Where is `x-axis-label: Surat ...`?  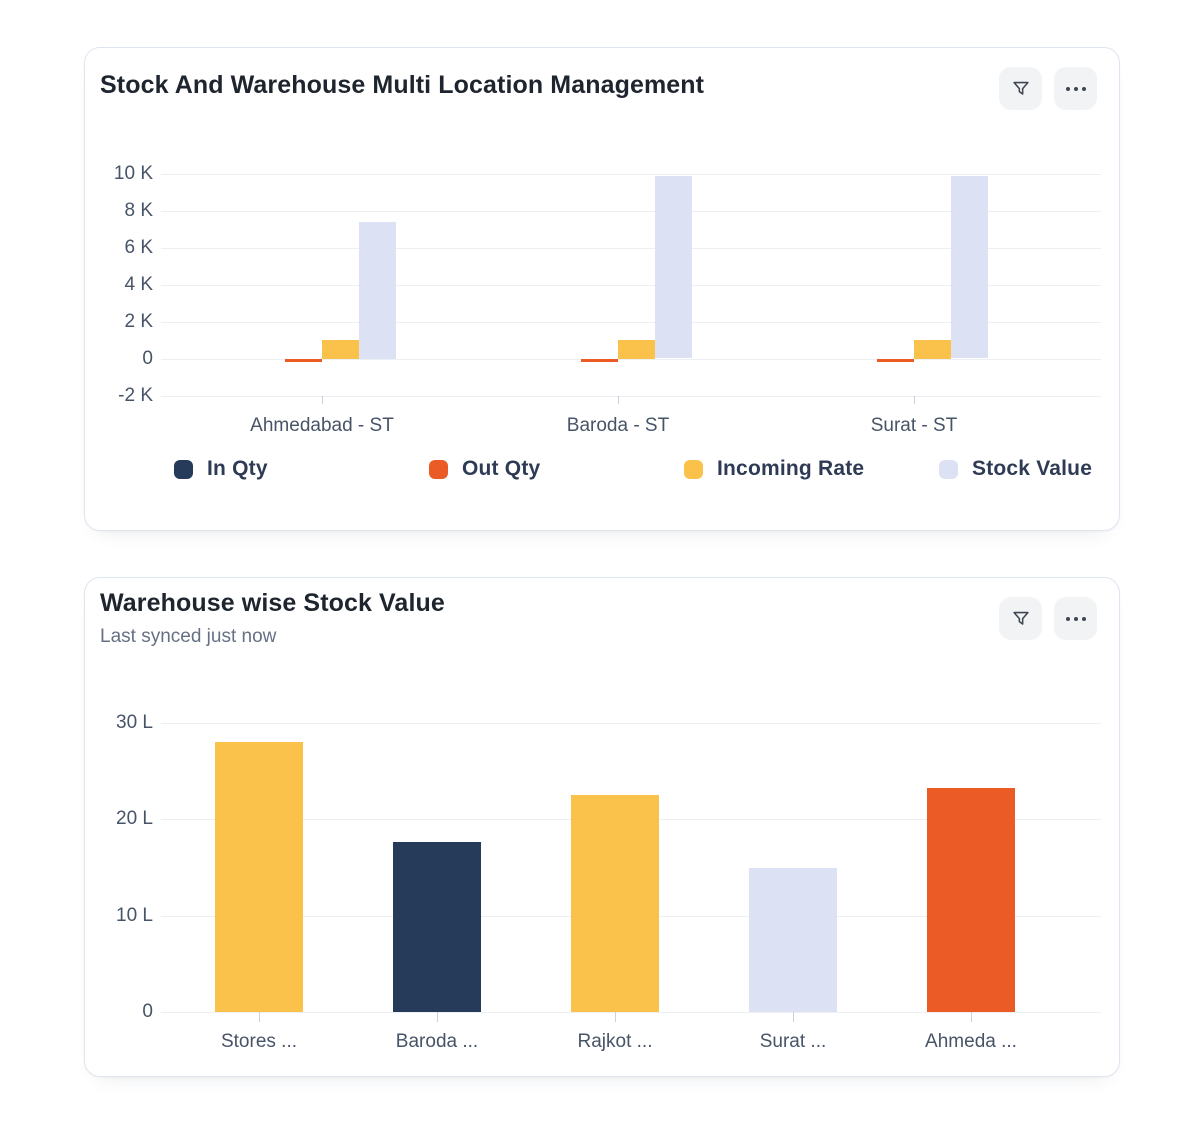 x-axis-label: Surat ... is located at coordinates (793, 1041).